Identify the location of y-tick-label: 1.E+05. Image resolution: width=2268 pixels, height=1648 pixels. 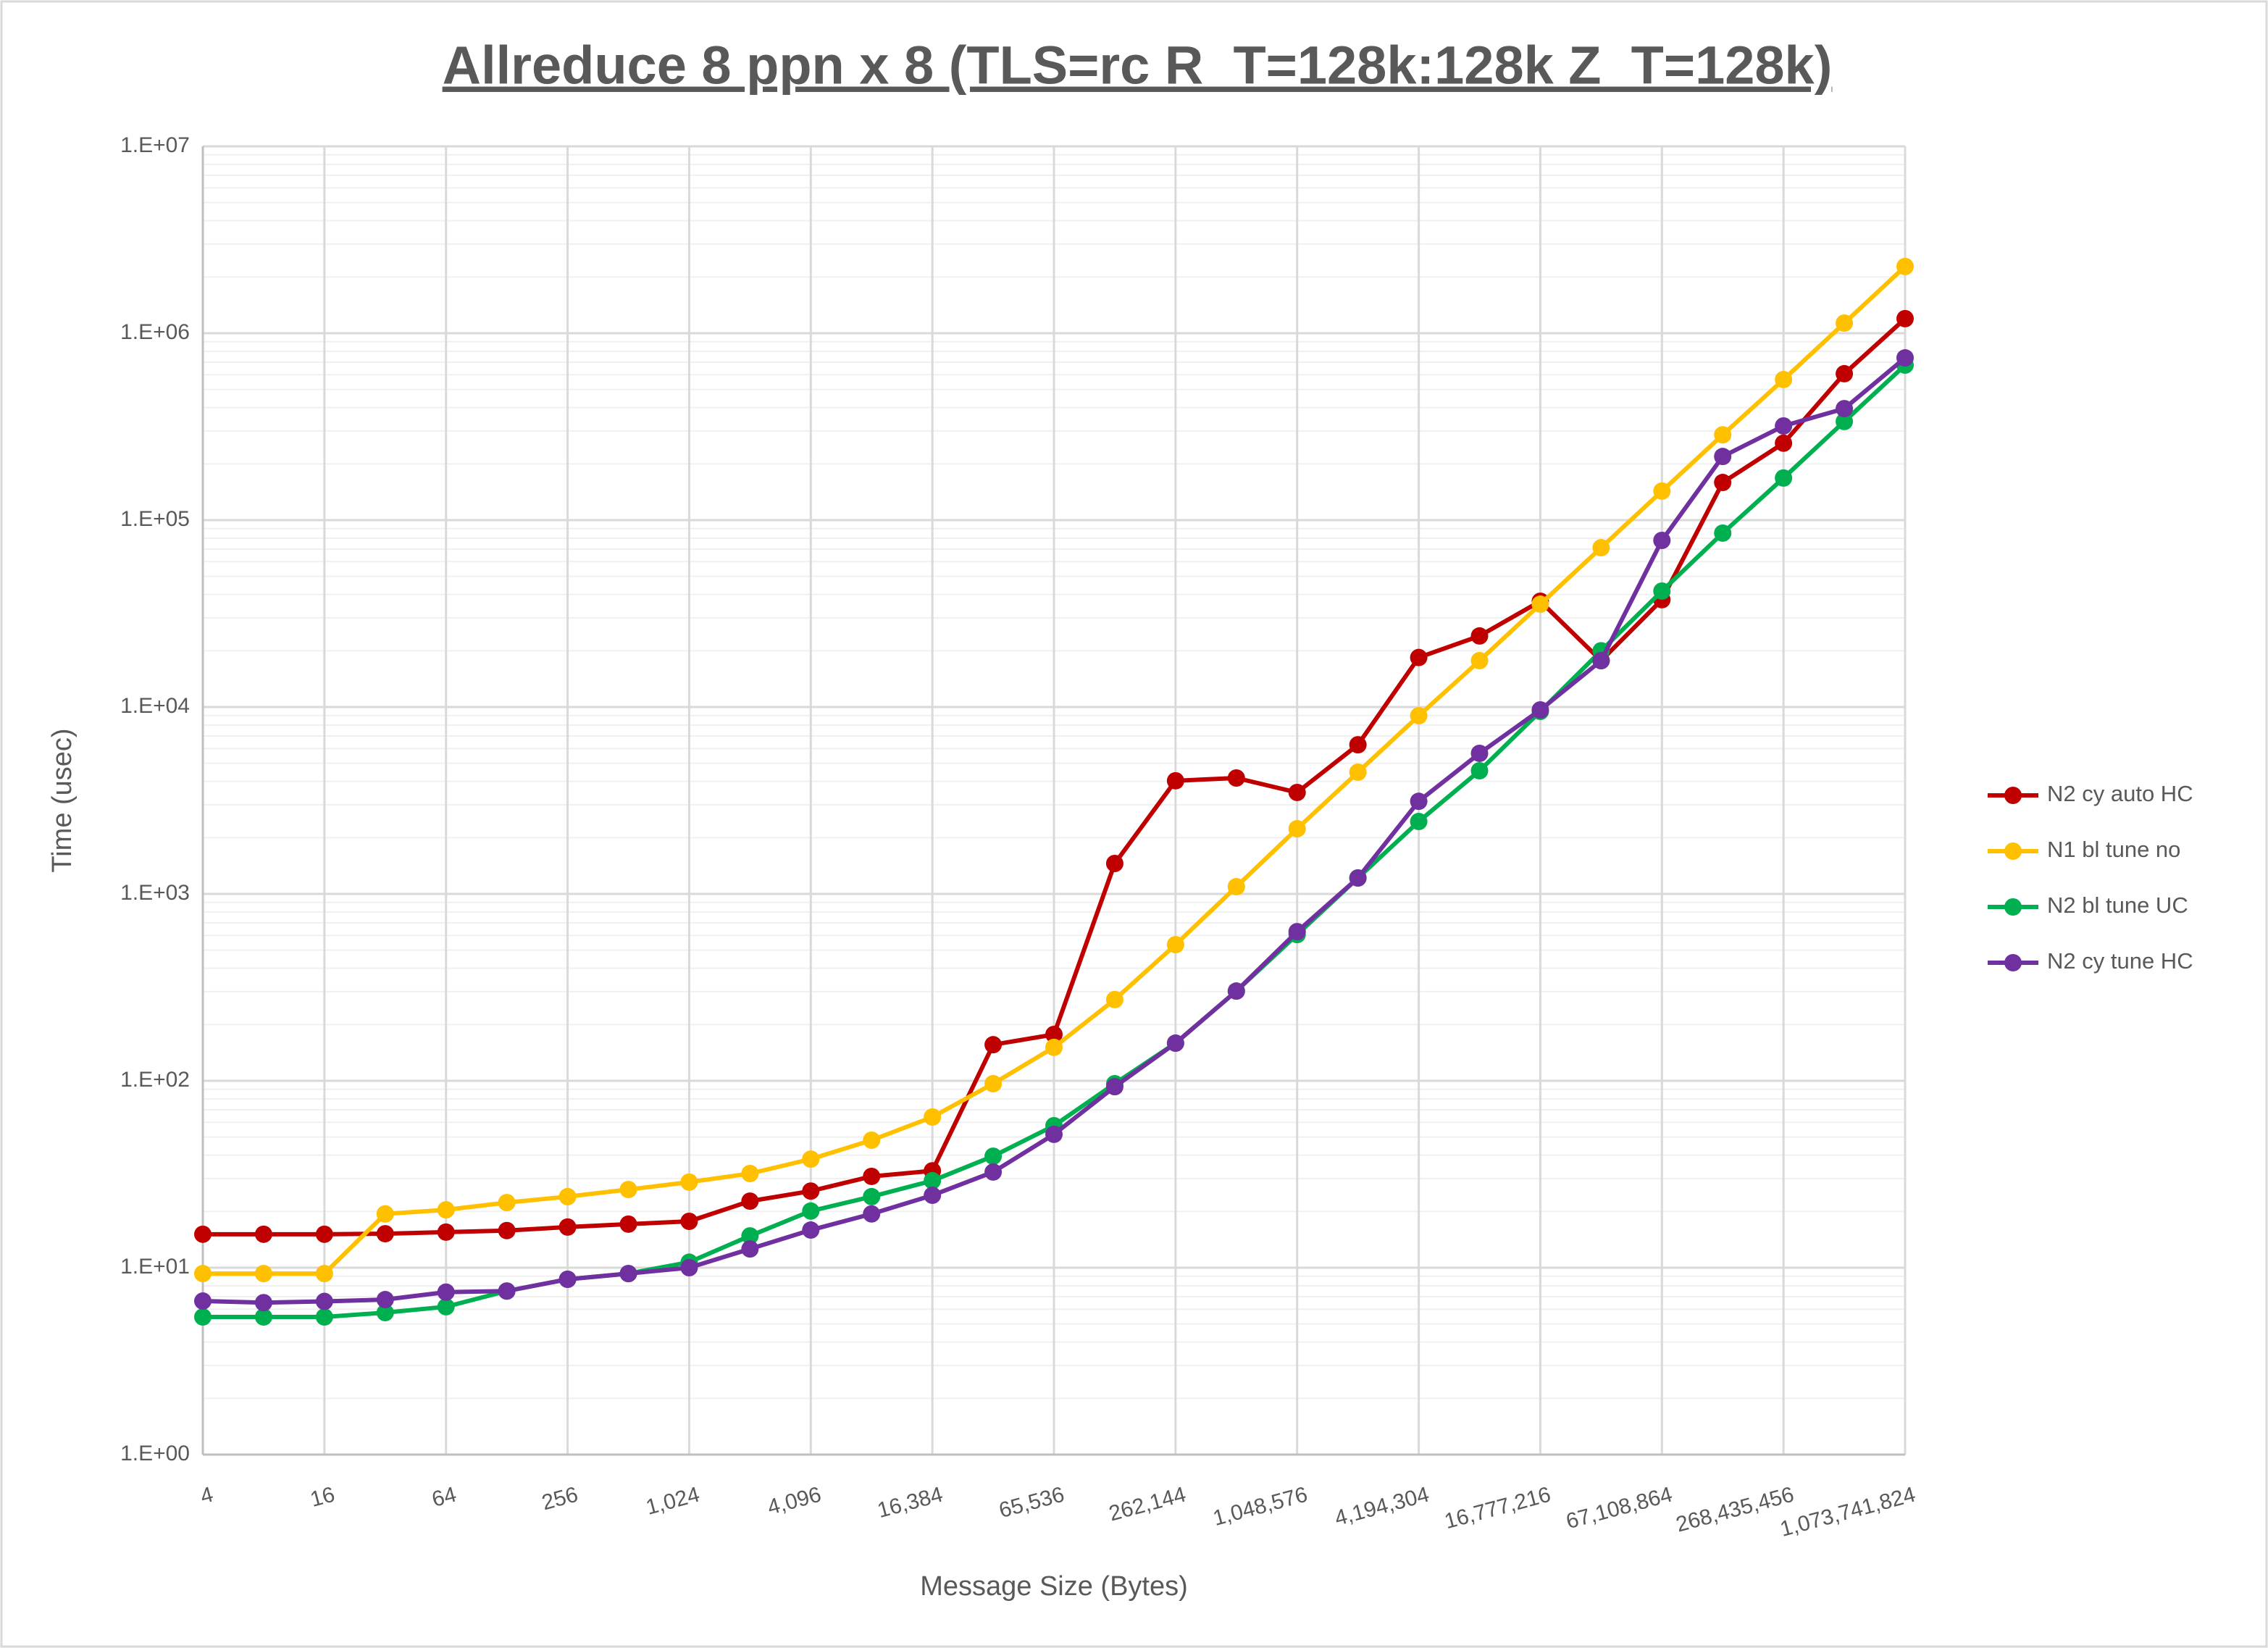
(155, 519).